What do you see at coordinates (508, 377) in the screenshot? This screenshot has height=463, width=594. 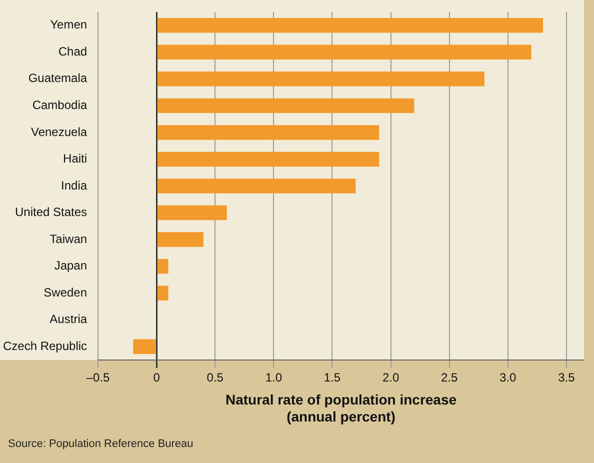 I see `x-tick-label: 3.0` at bounding box center [508, 377].